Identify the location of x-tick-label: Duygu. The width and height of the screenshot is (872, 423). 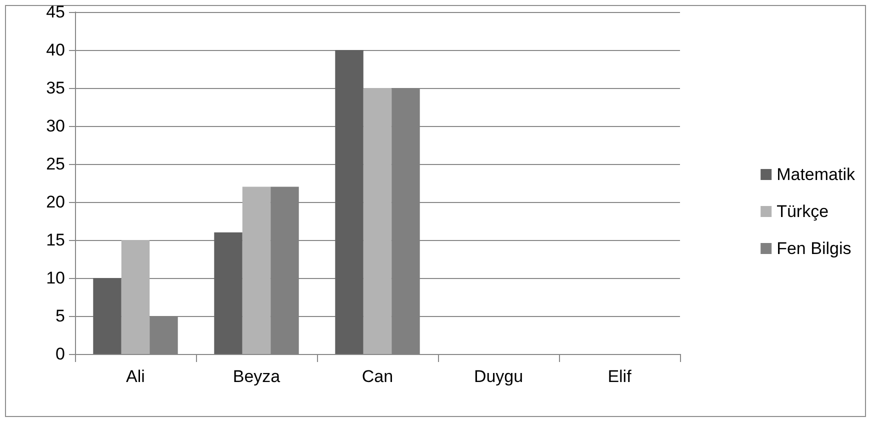
(499, 376).